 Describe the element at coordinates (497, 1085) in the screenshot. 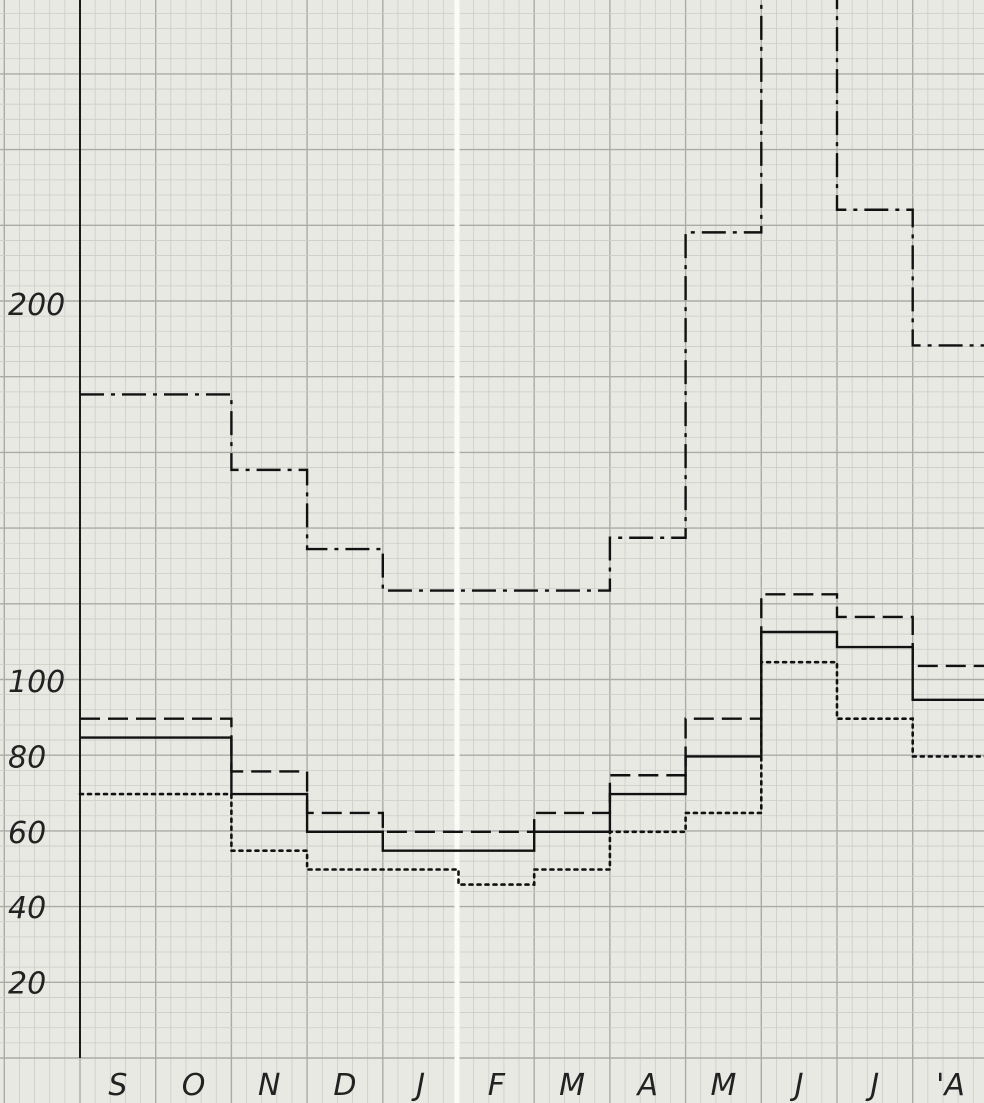

I see `x-tick-label: F` at that location.